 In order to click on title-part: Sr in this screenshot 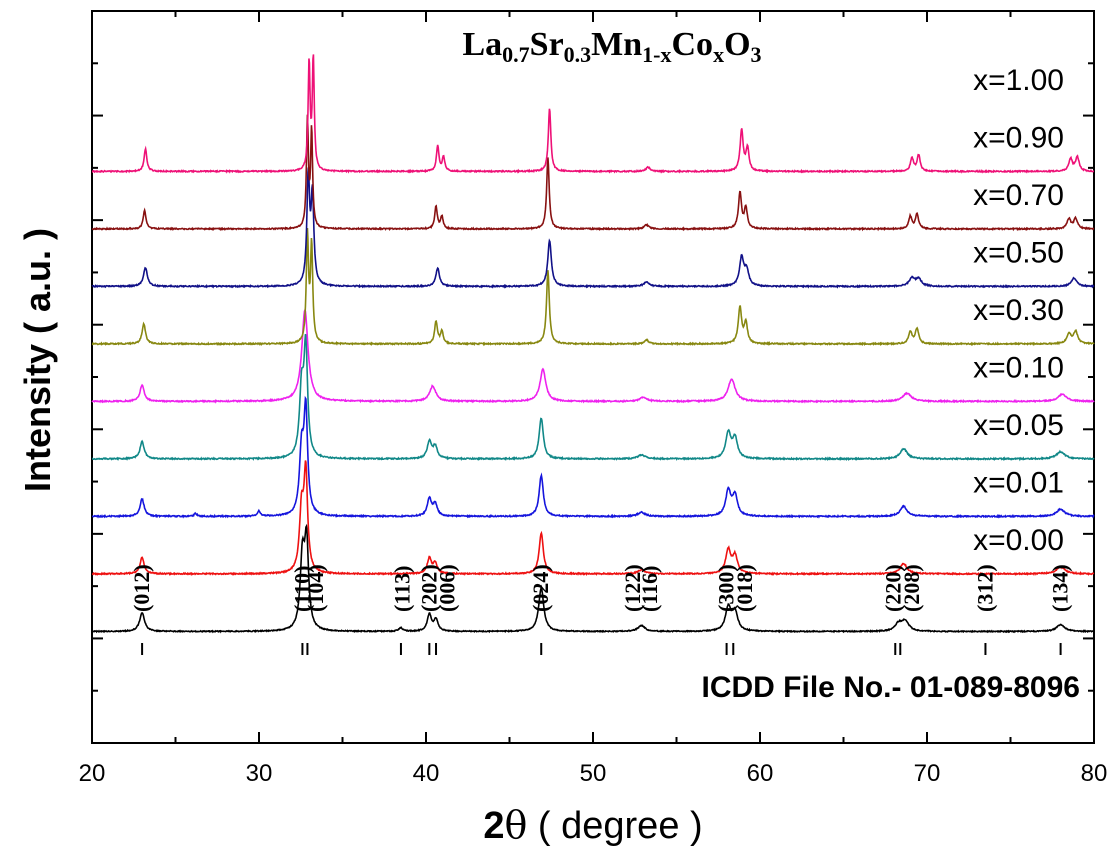, I will do `click(547, 44)`.